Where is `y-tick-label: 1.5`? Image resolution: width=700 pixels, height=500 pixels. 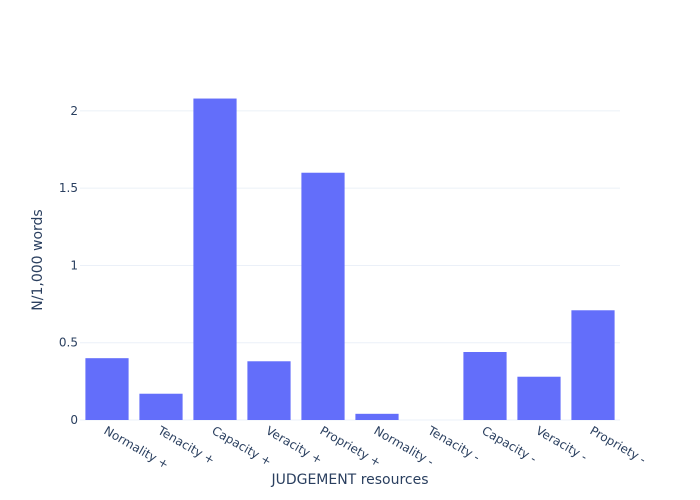
y-tick-label: 1.5 is located at coordinates (68, 188).